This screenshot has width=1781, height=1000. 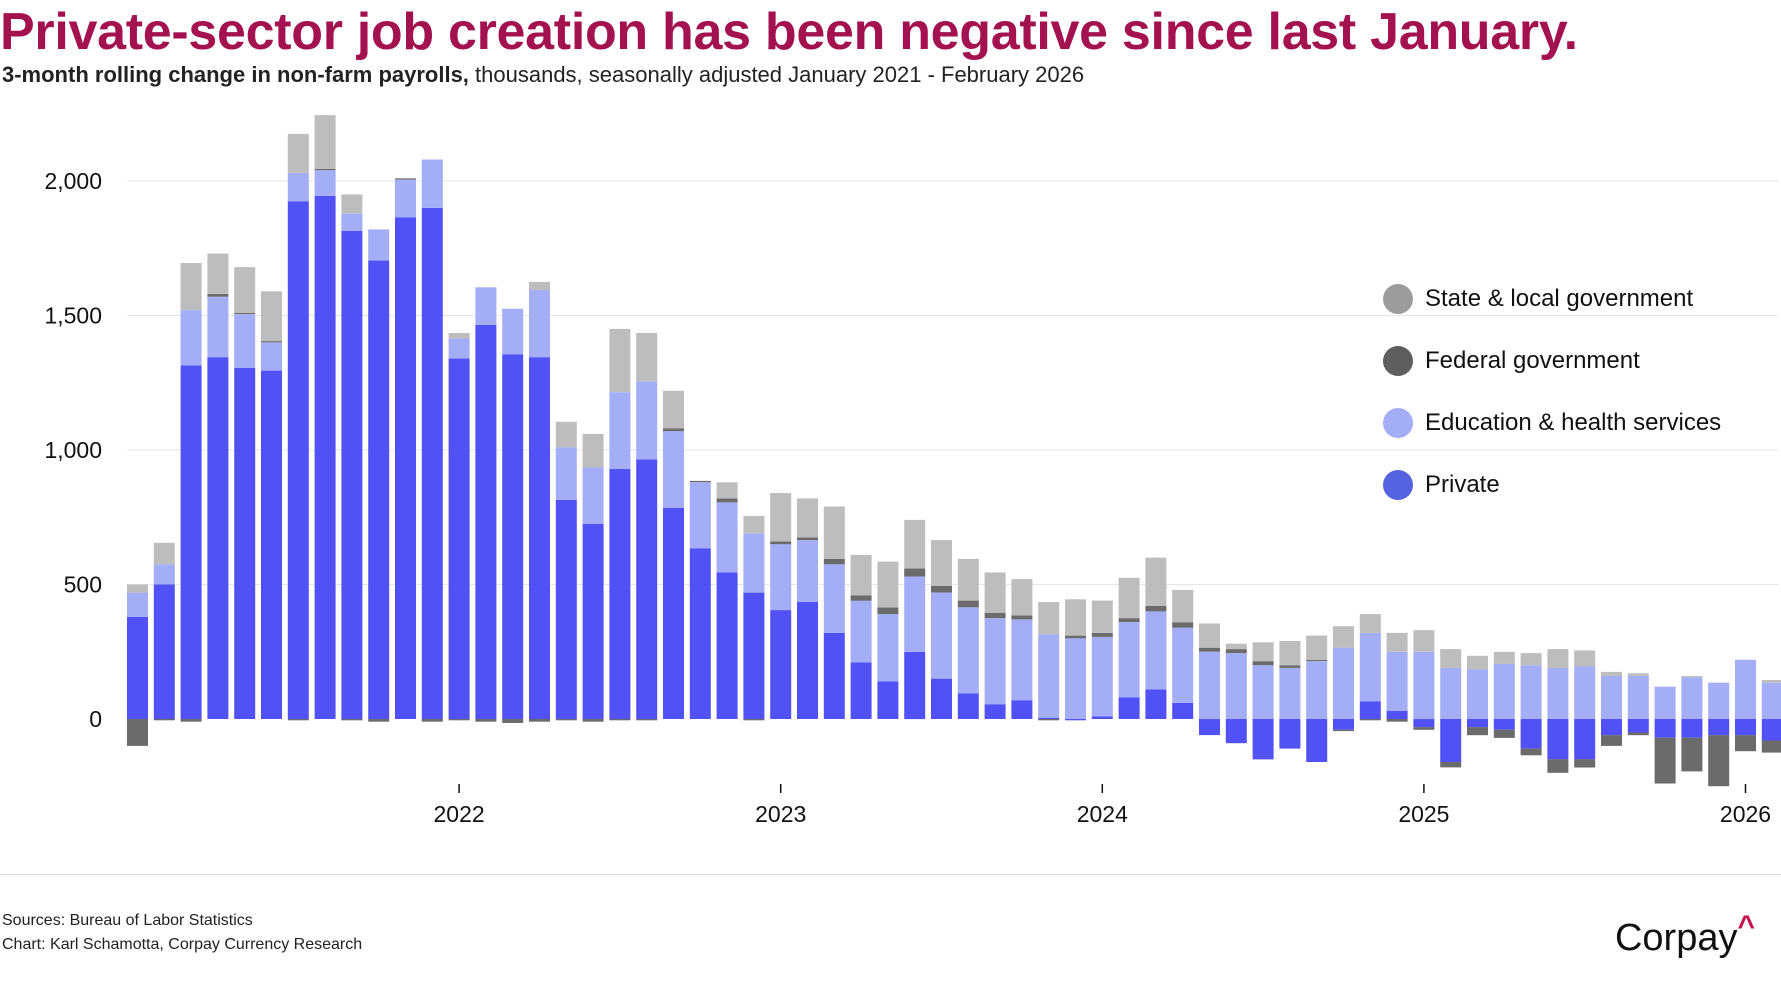 I want to click on legend-label-federal: Federal government, so click(x=1532, y=360).